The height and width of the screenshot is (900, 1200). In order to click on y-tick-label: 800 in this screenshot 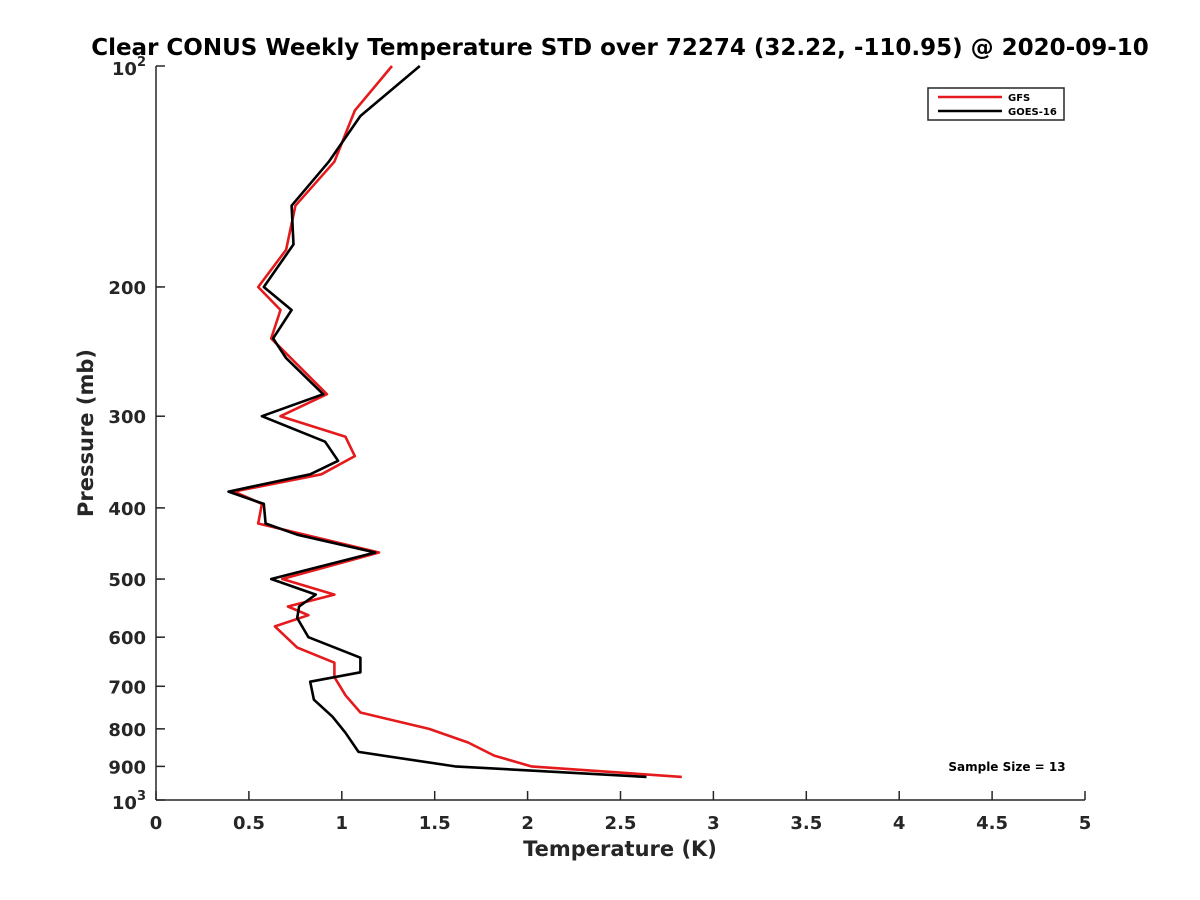, I will do `click(127, 730)`.